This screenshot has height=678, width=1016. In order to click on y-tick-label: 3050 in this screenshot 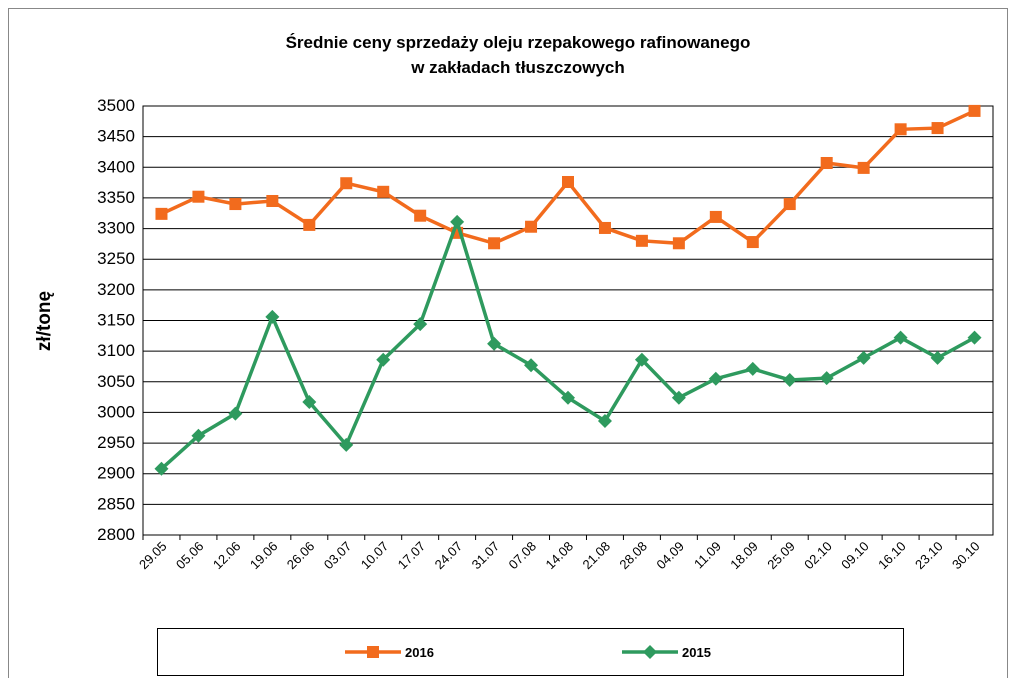, I will do `click(116, 381)`.